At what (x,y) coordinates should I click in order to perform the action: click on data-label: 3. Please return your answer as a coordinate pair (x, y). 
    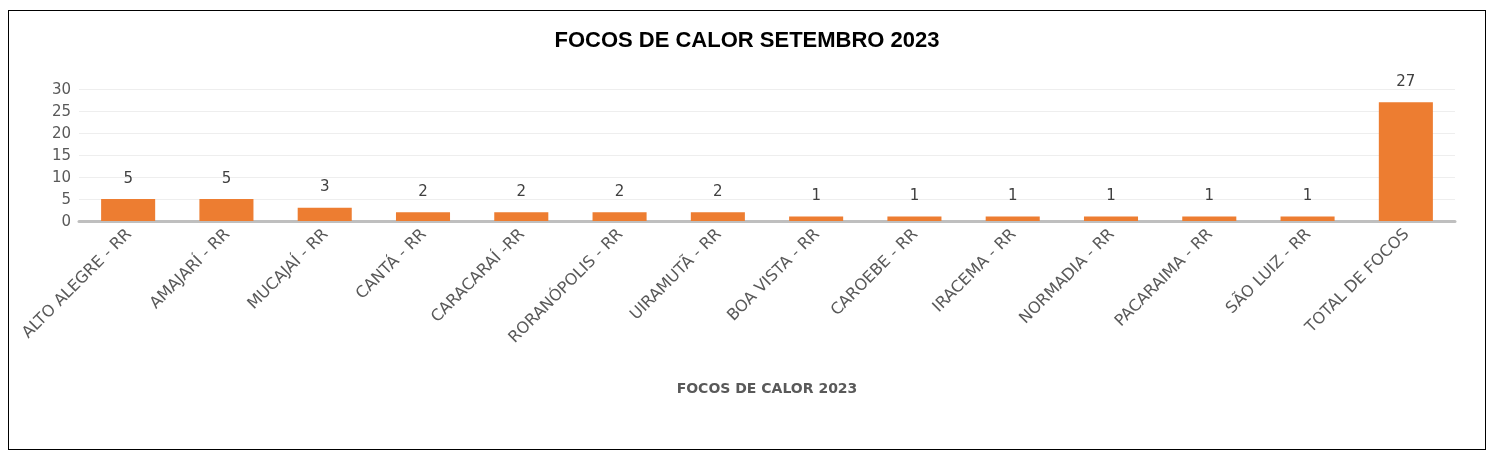
    Looking at the image, I should click on (324, 186).